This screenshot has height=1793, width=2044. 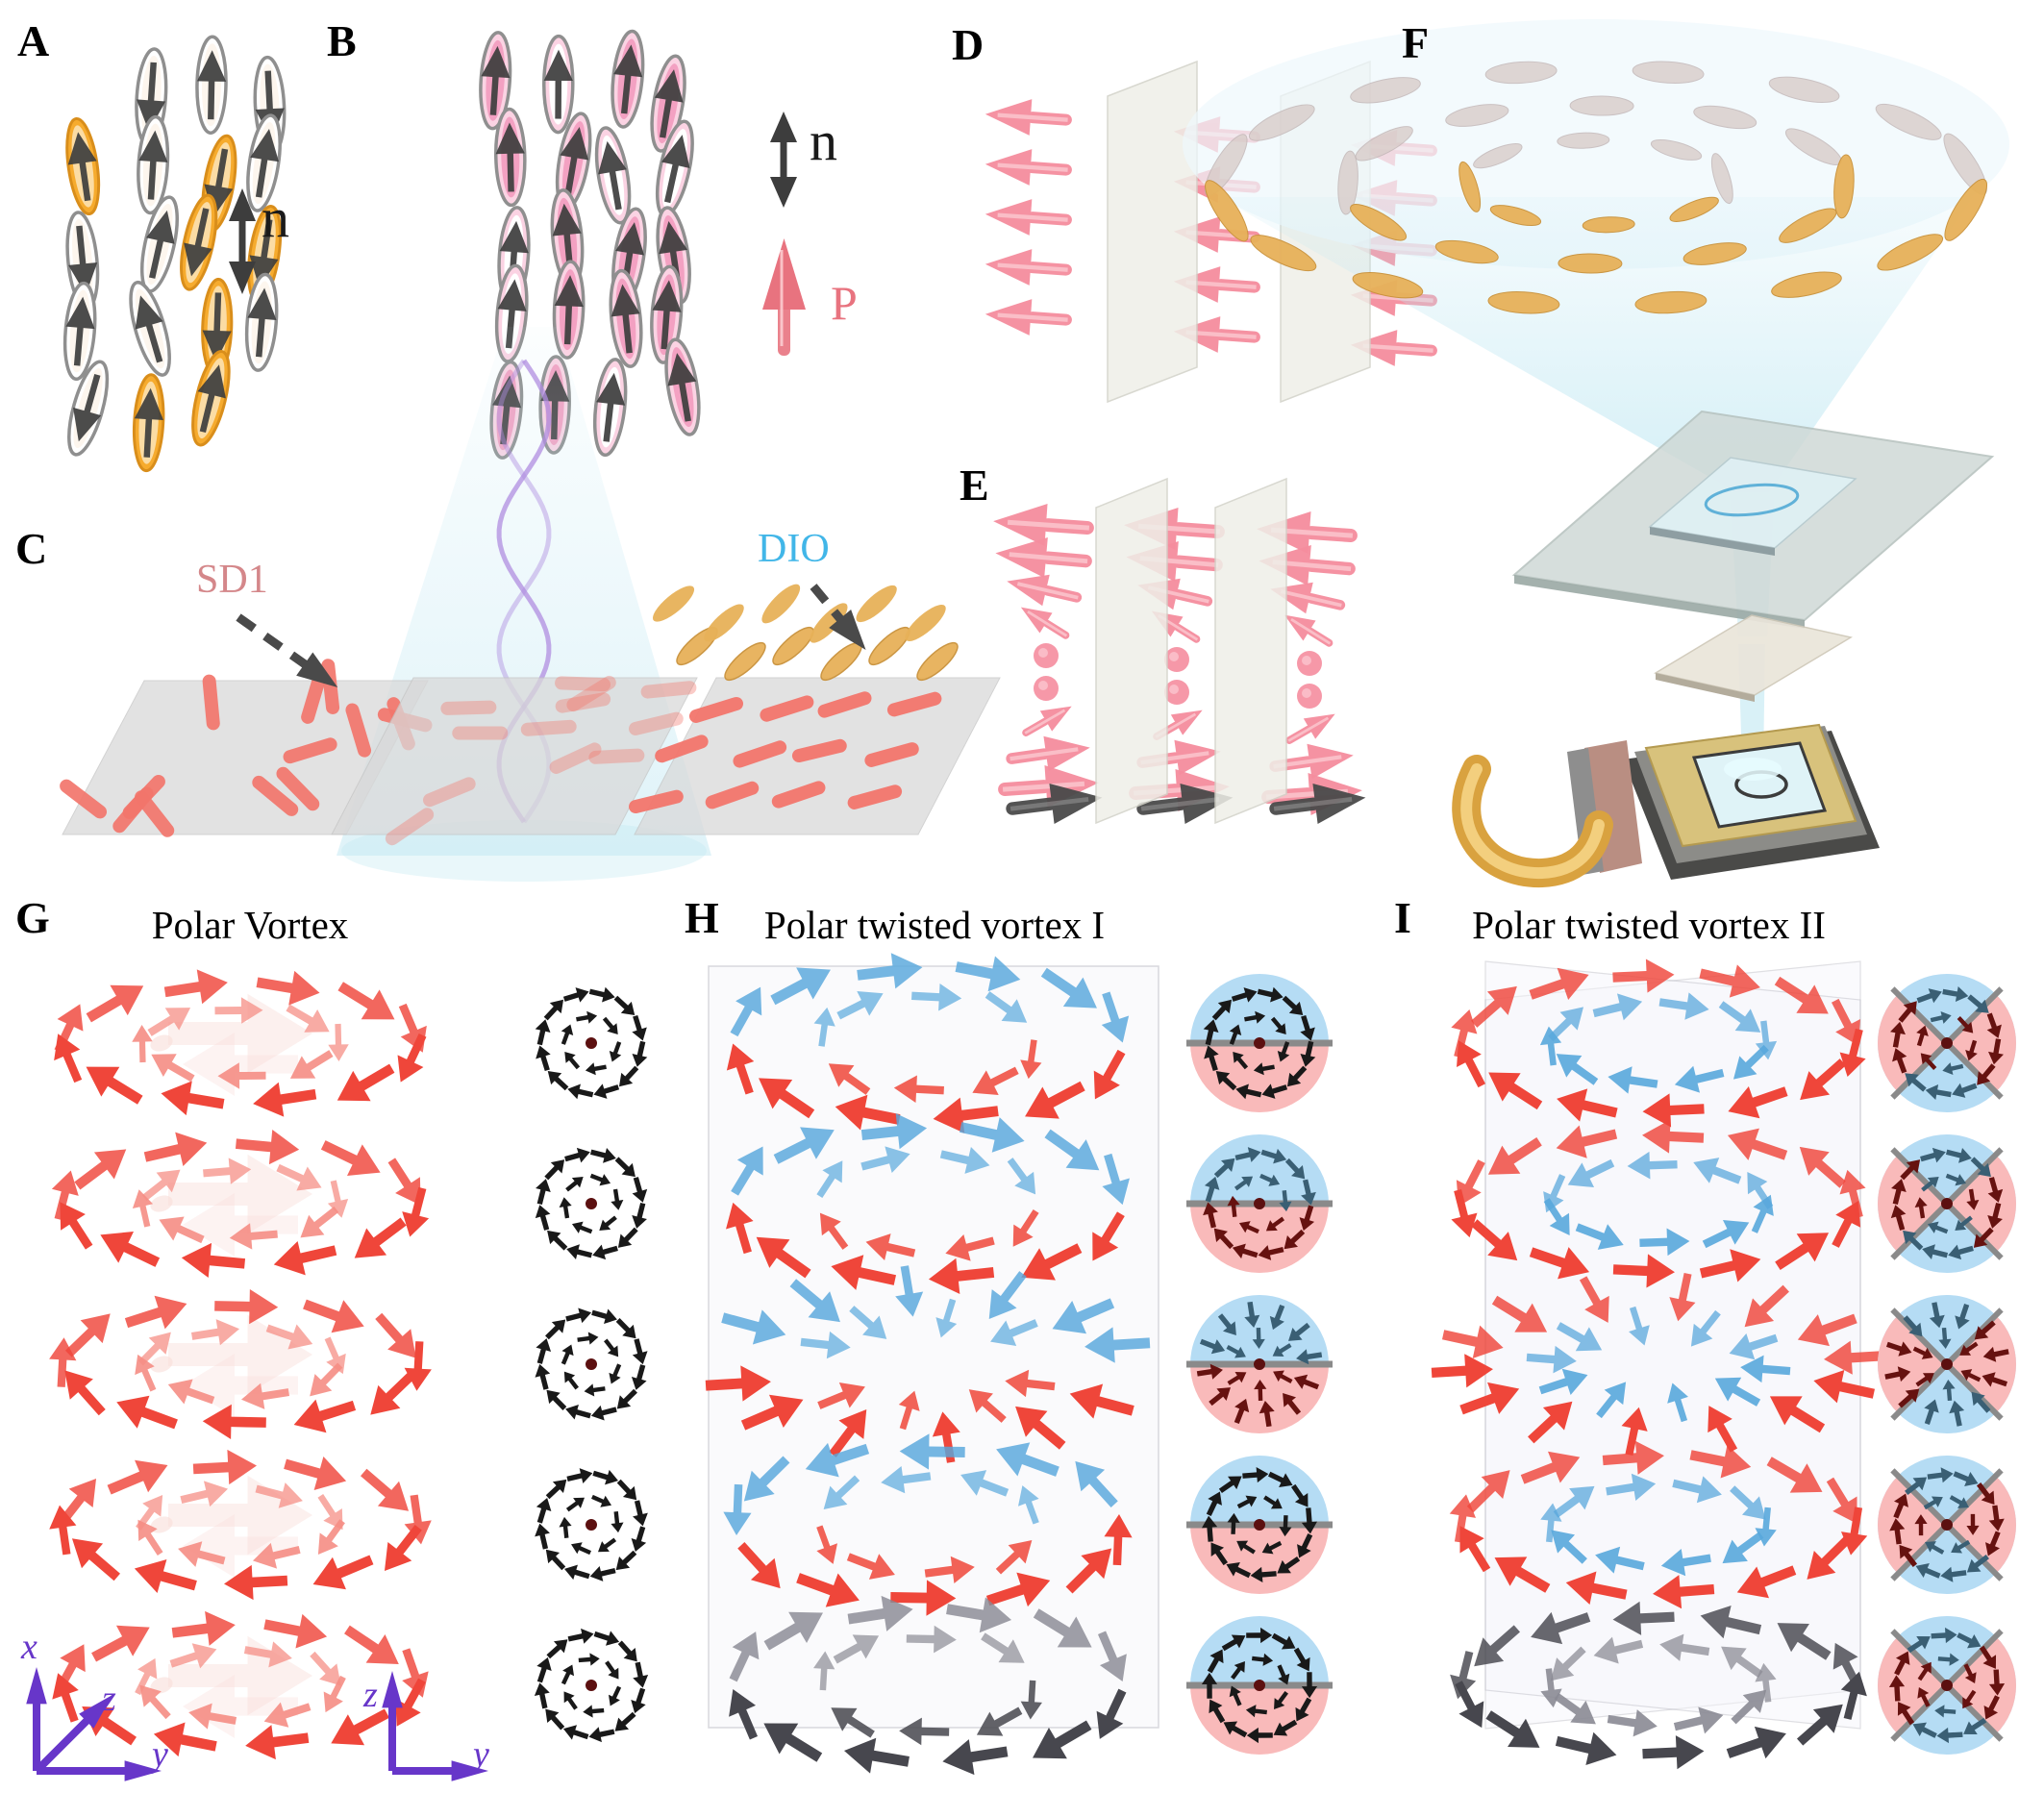 I want to click on director-arrow-b, so click(x=783, y=160).